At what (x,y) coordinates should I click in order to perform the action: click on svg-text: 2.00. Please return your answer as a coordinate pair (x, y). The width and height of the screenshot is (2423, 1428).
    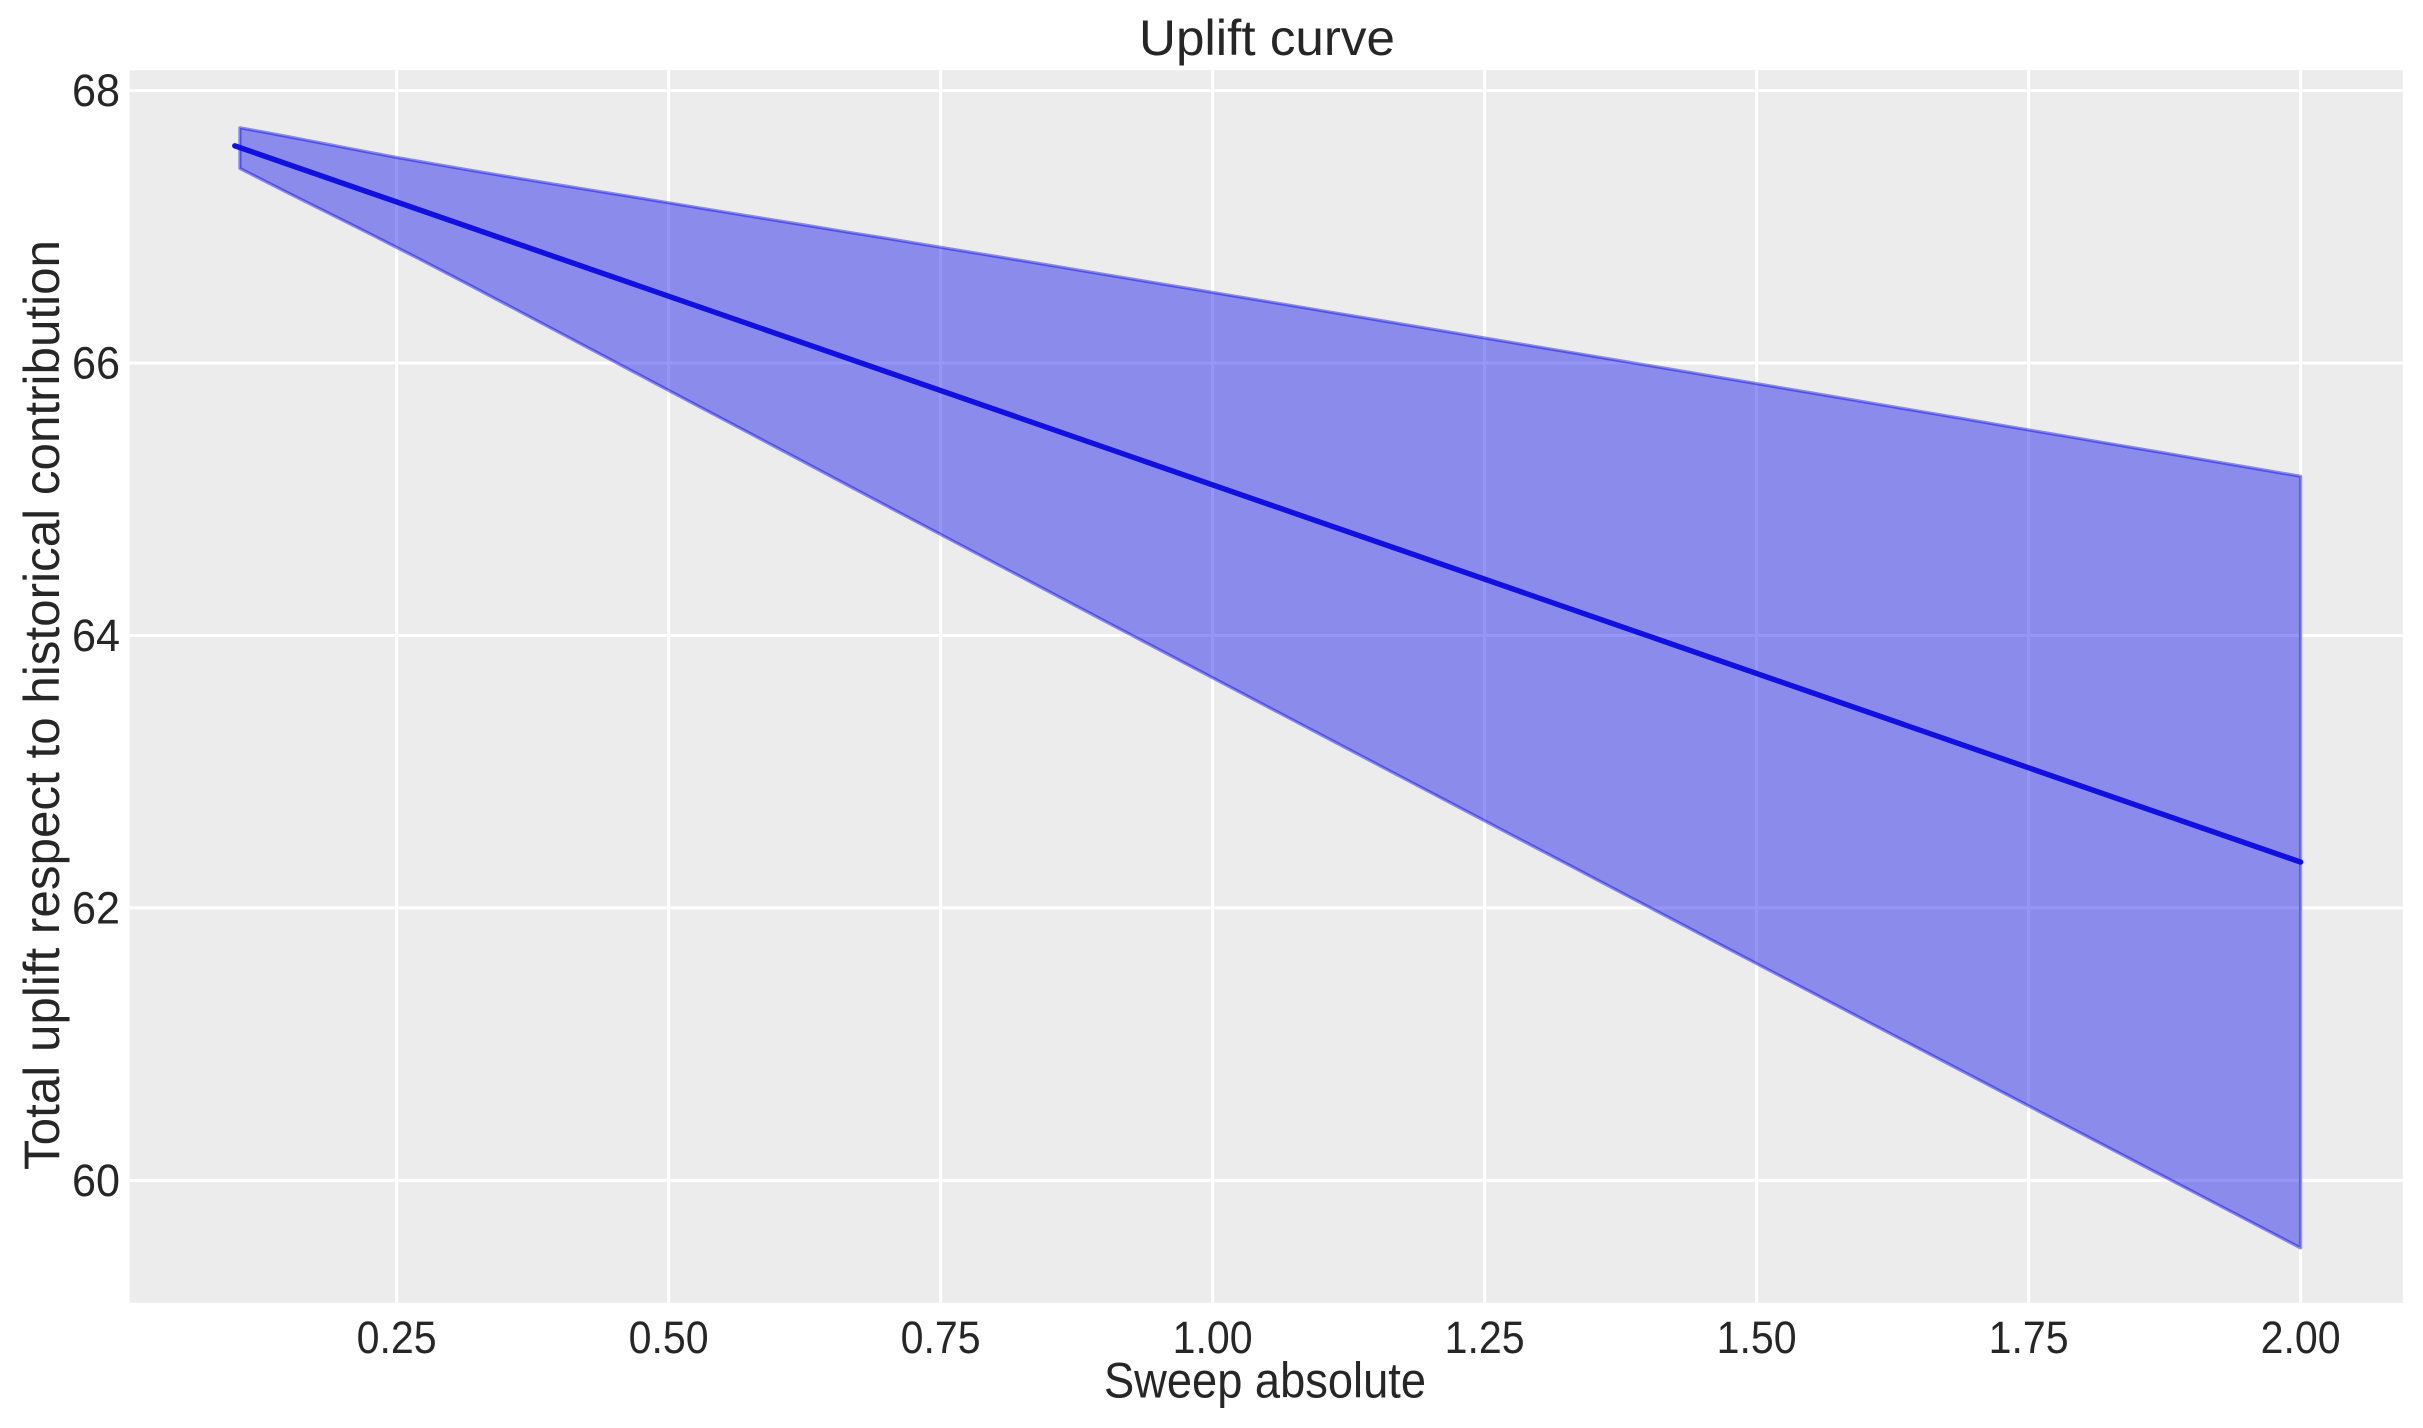
    Looking at the image, I should click on (2301, 1337).